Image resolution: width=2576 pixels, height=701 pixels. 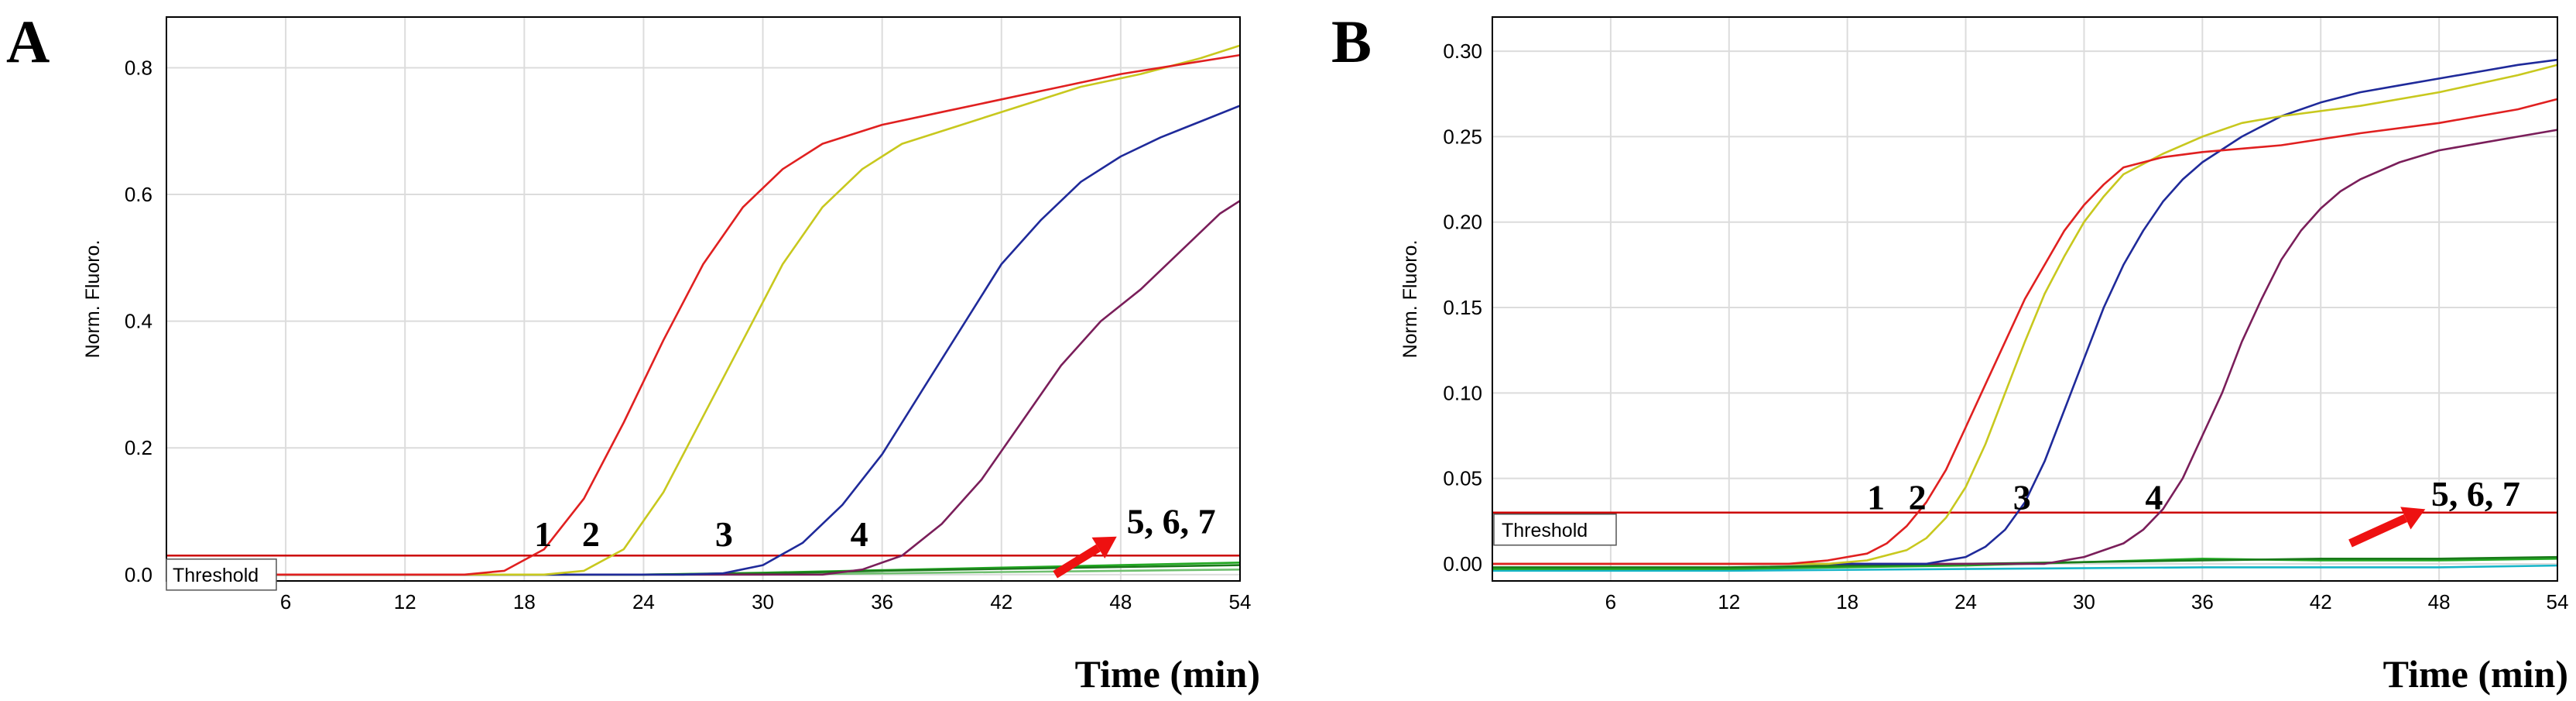 What do you see at coordinates (1462, 52) in the screenshot?
I see `y-tick-label: 0.30` at bounding box center [1462, 52].